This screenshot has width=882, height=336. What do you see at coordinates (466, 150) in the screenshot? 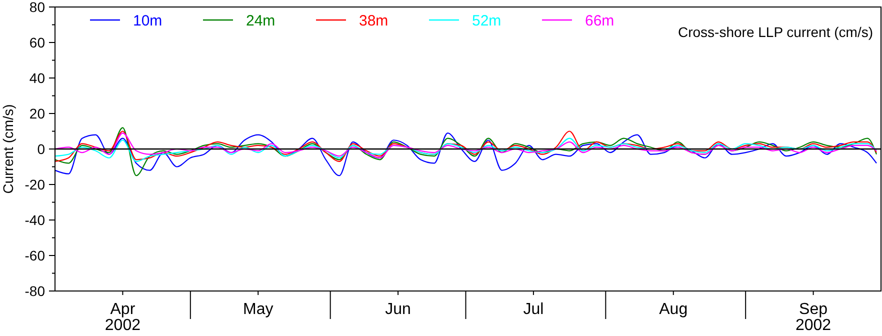
I see `line-series` at bounding box center [466, 150].